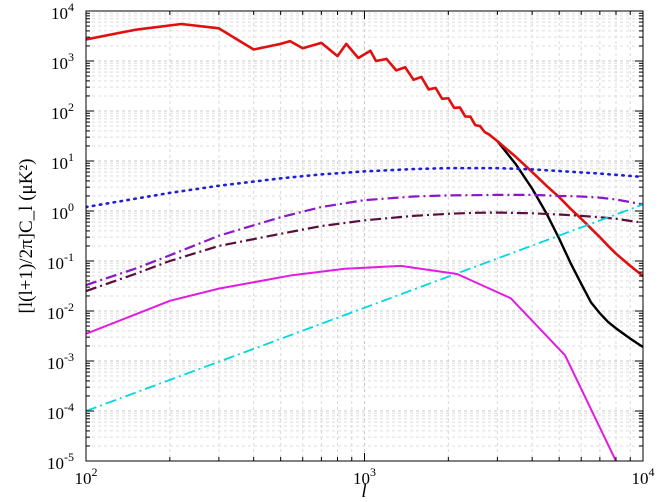 The width and height of the screenshot is (671, 502). Describe the element at coordinates (26, 236) in the screenshot. I see `y-axis-label: [l(l+1)/2π]C_l (μK²)` at that location.